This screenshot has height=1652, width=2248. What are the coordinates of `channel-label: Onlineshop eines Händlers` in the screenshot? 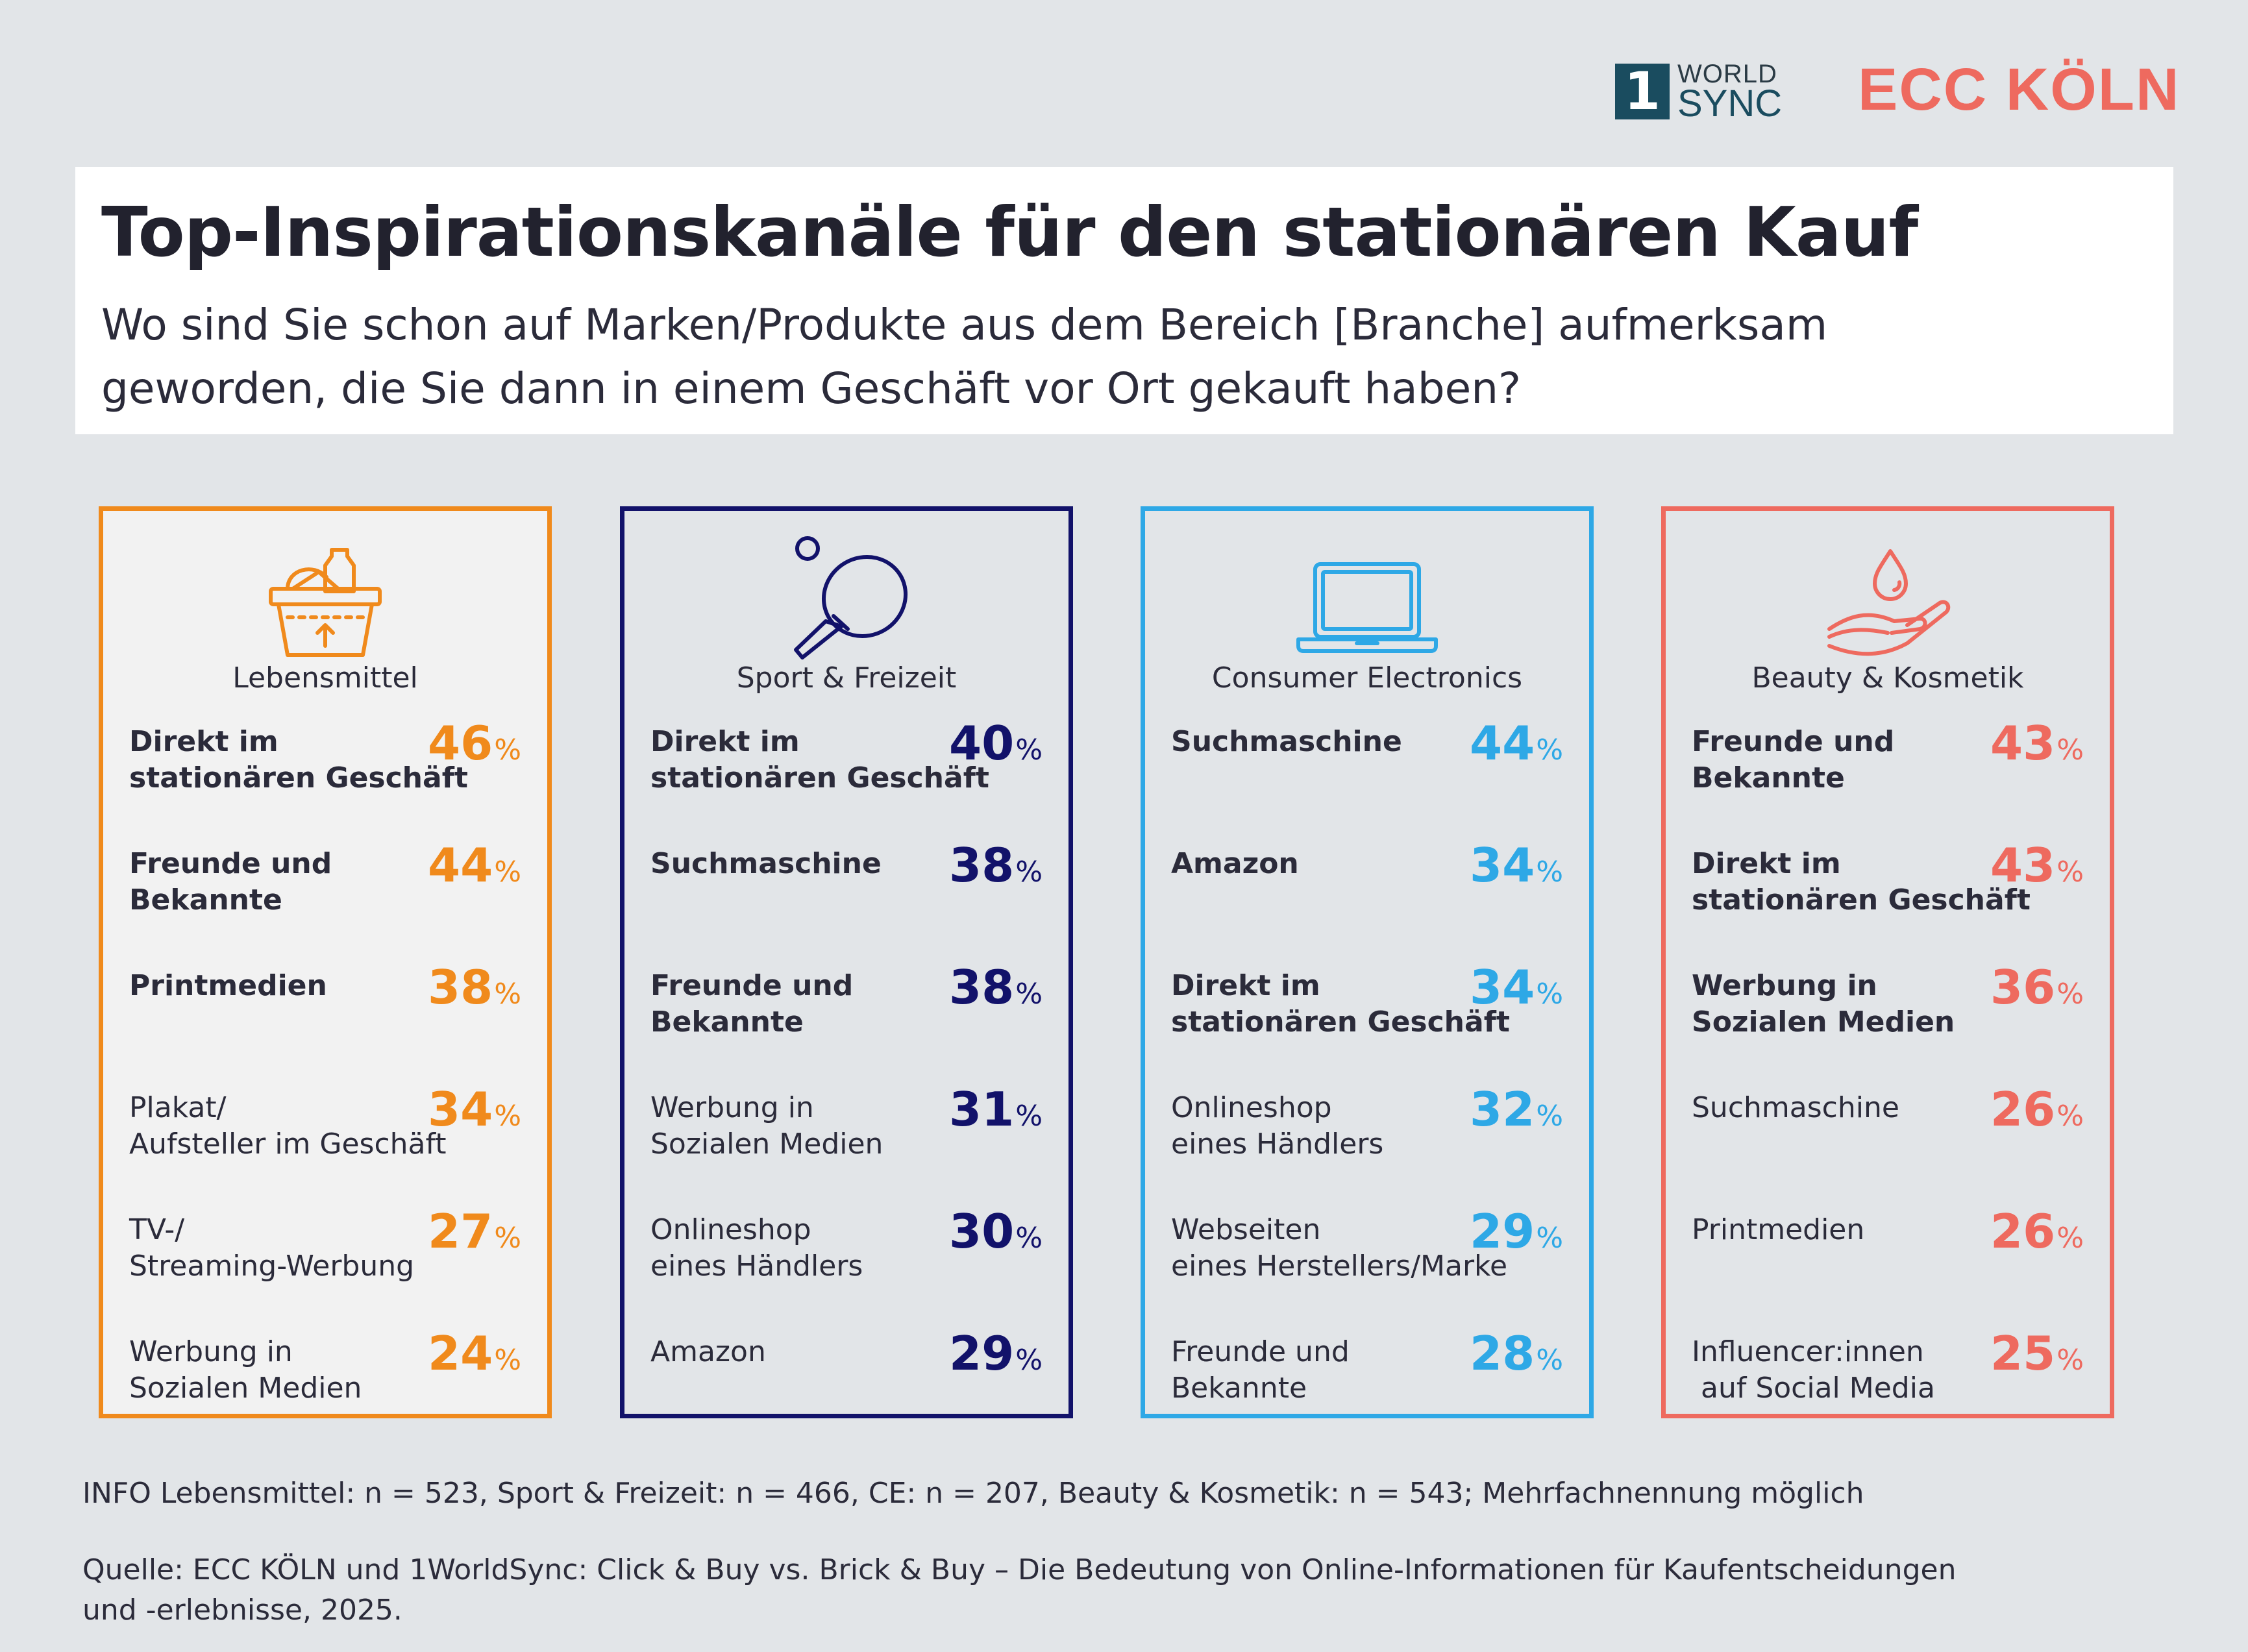 It's located at (832, 1248).